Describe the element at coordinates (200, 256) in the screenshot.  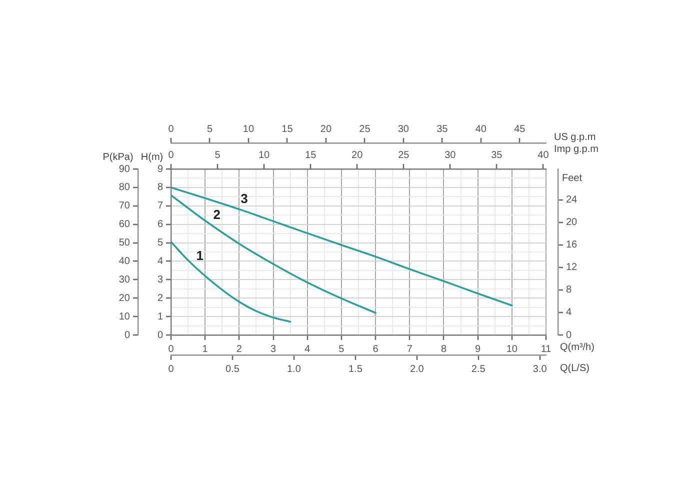
I see `series-label: 1` at that location.